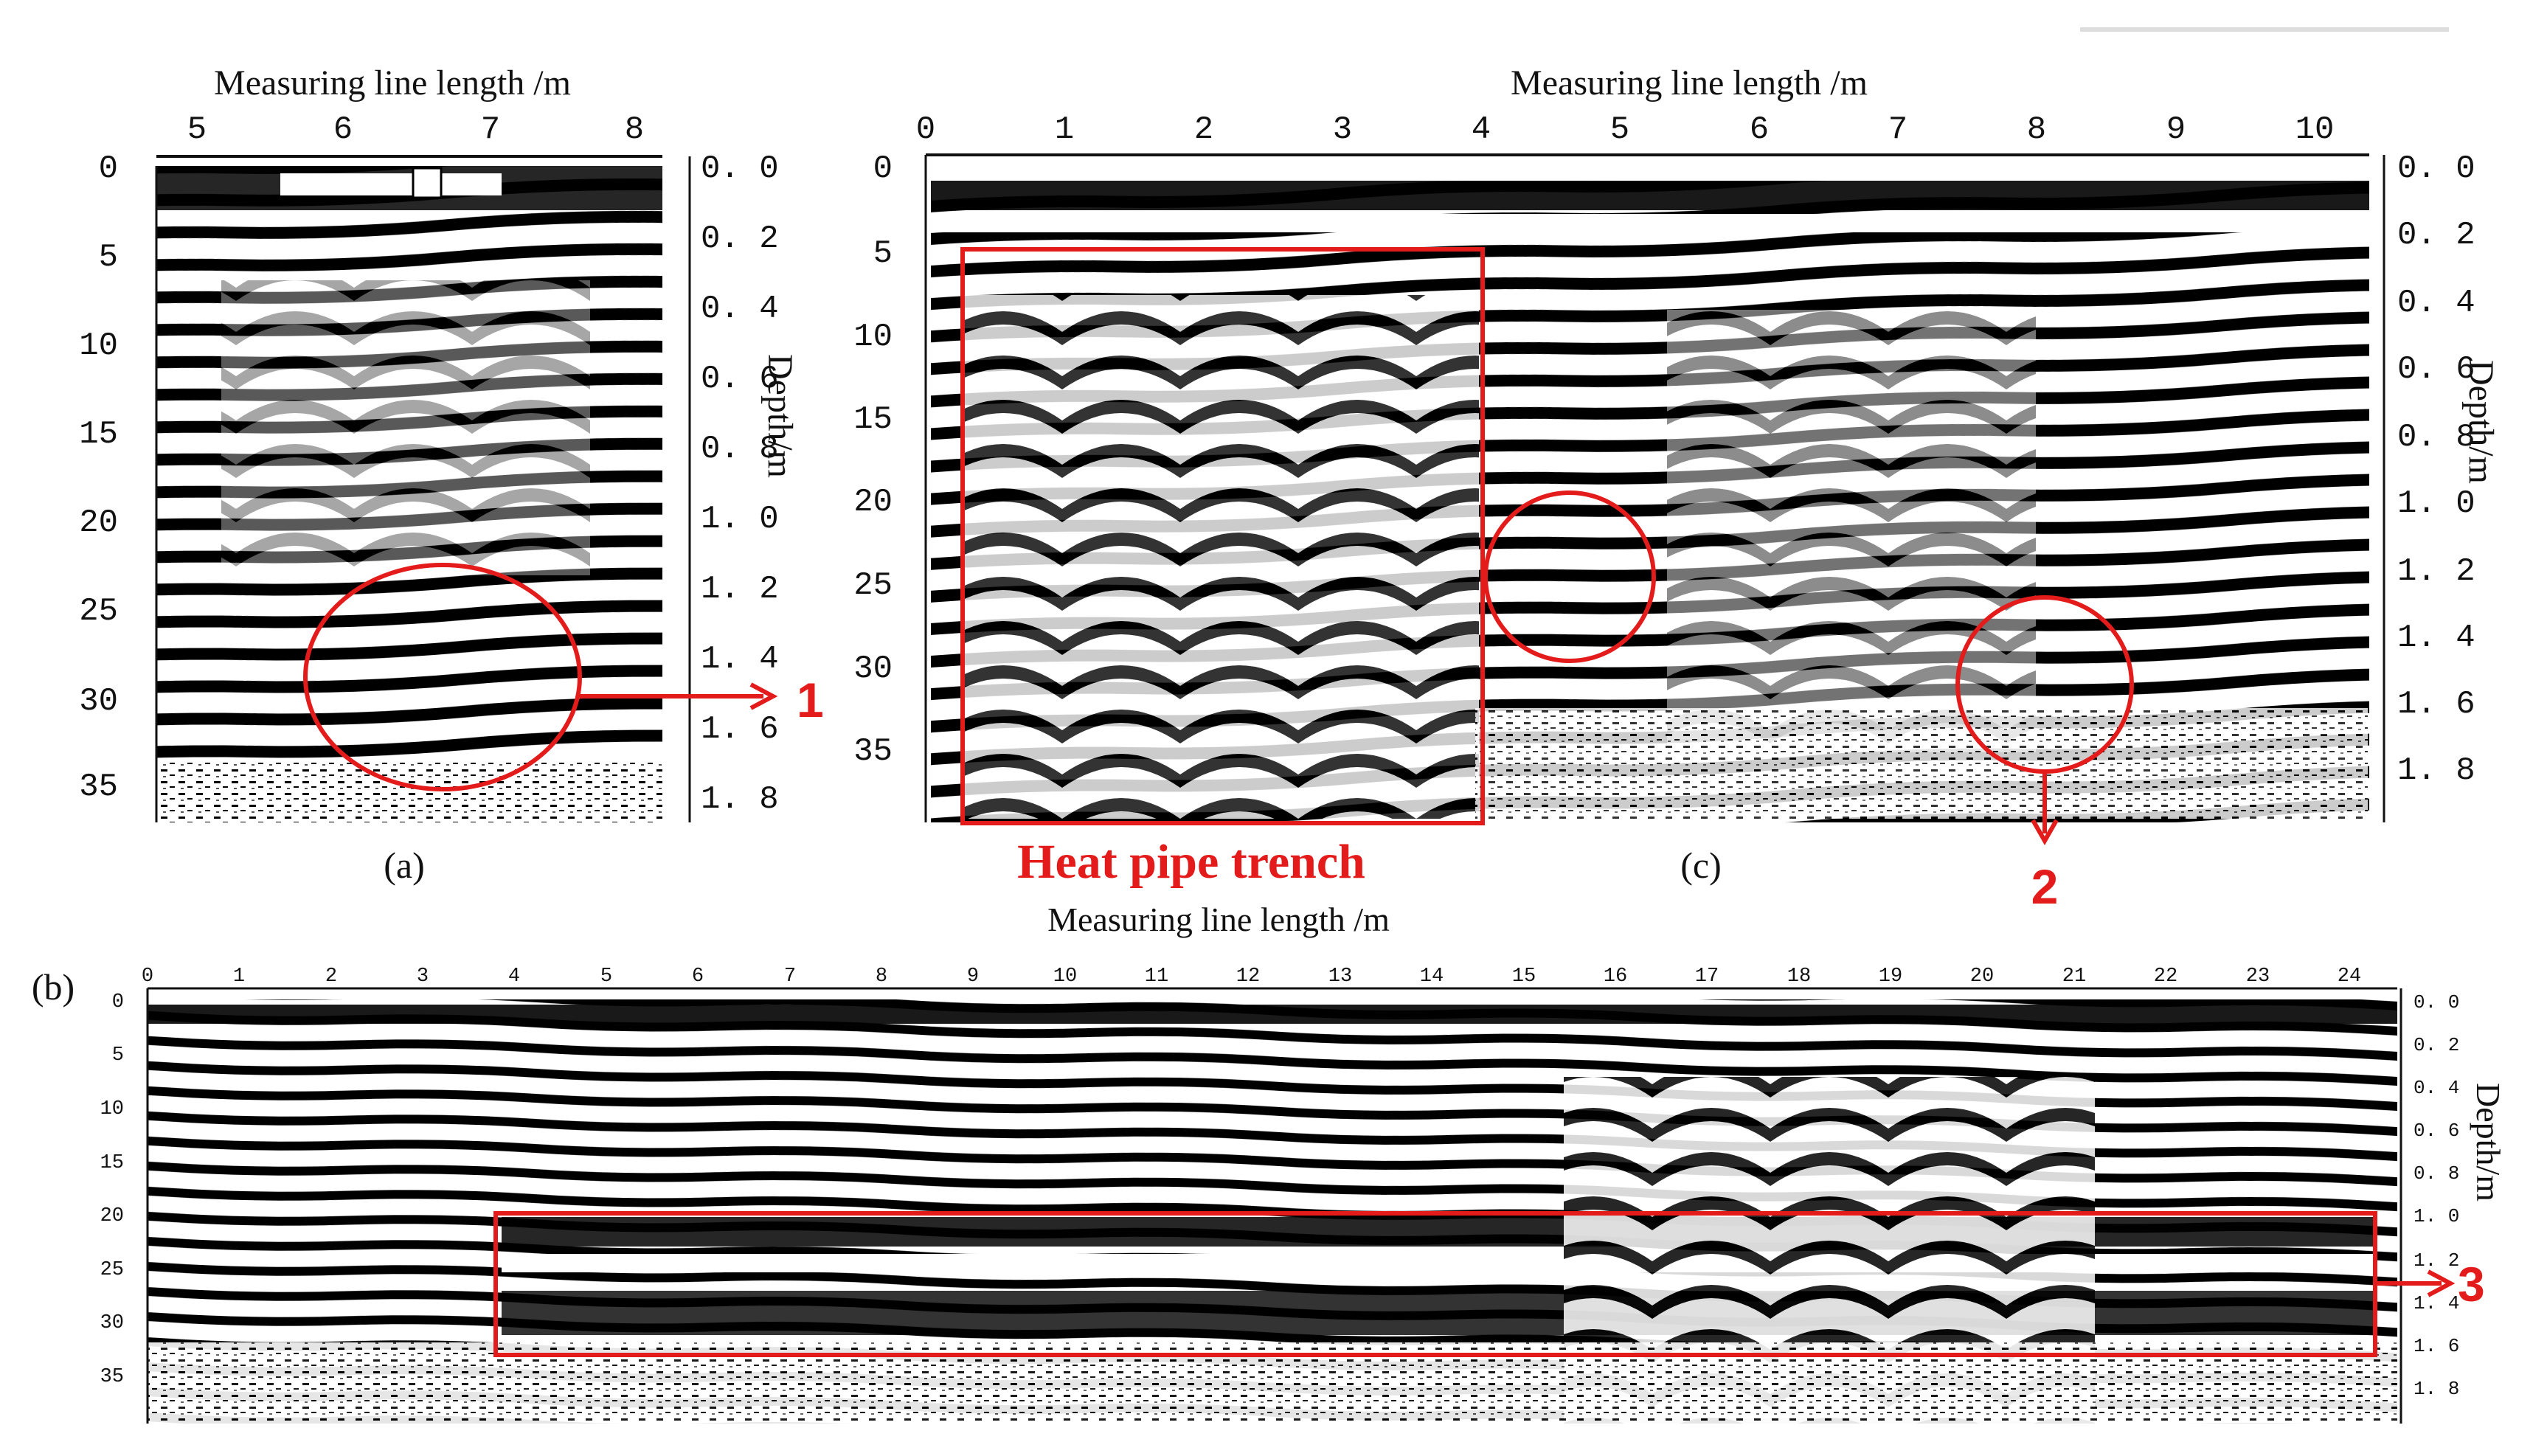 Image resolution: width=2533 pixels, height=1456 pixels. What do you see at coordinates (1982, 977) in the screenshot?
I see `panel-b-x-tick: 20` at bounding box center [1982, 977].